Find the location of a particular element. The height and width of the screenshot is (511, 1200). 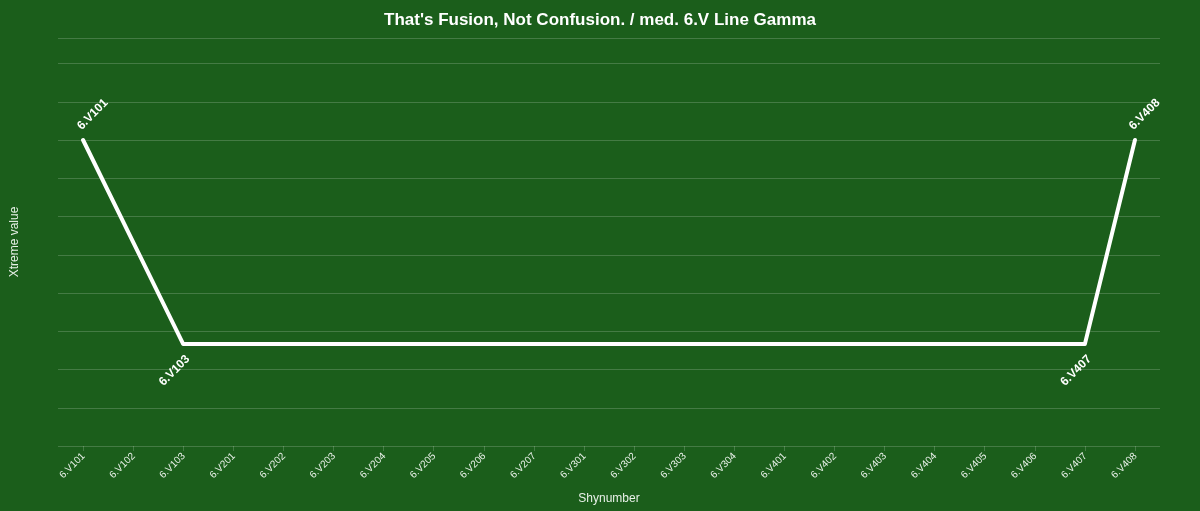

x-axis-title: Shynumber is located at coordinates (609, 498).